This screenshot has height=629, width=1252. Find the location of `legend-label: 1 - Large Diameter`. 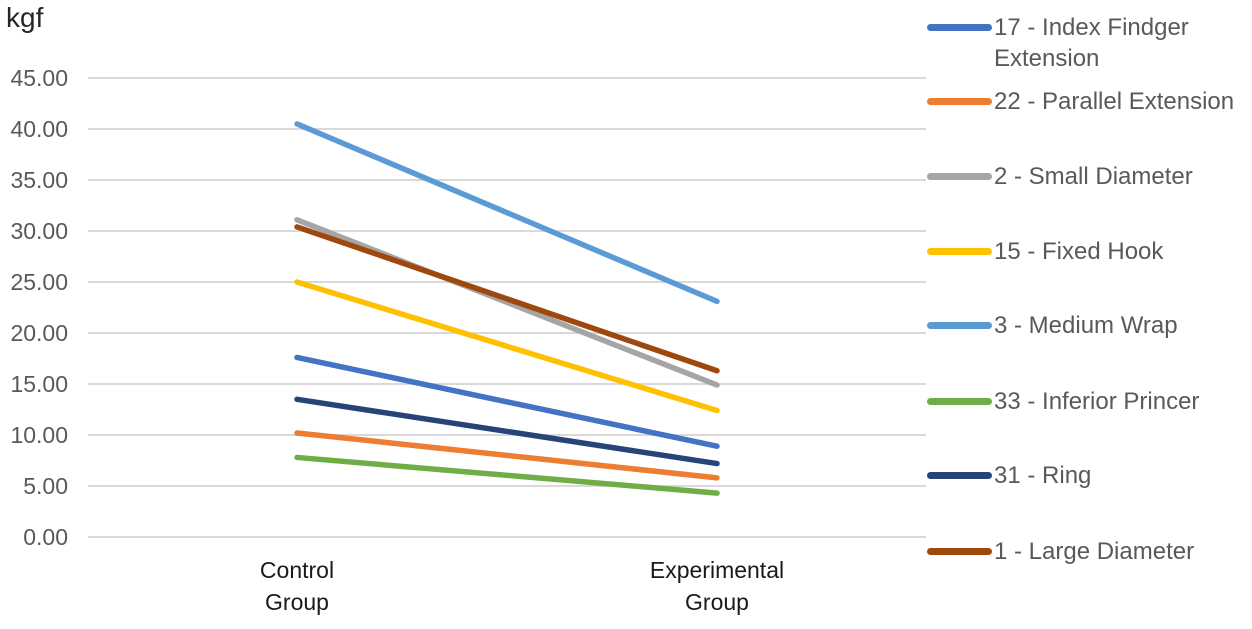

legend-label: 1 - Large Diameter is located at coordinates (1094, 551).